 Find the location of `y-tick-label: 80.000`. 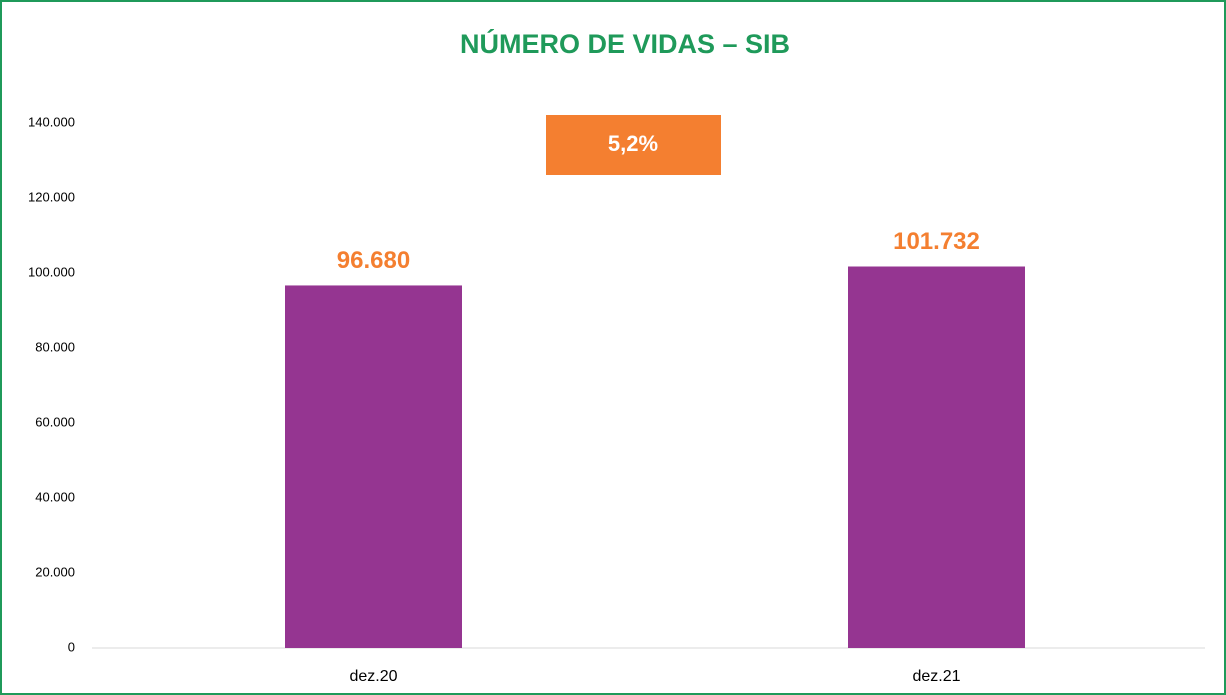

y-tick-label: 80.000 is located at coordinates (55, 346).